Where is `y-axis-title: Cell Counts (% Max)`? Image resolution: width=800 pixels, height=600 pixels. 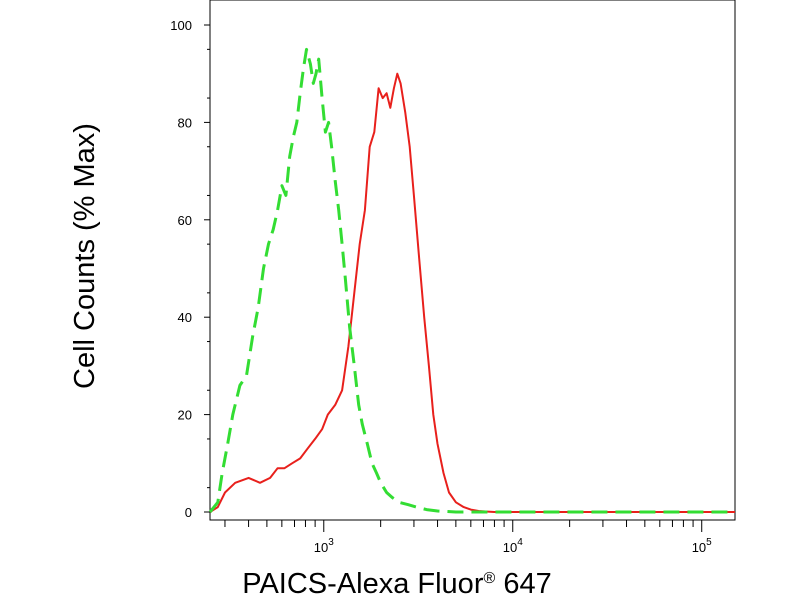
y-axis-title: Cell Counts (% Max) is located at coordinates (85, 256).